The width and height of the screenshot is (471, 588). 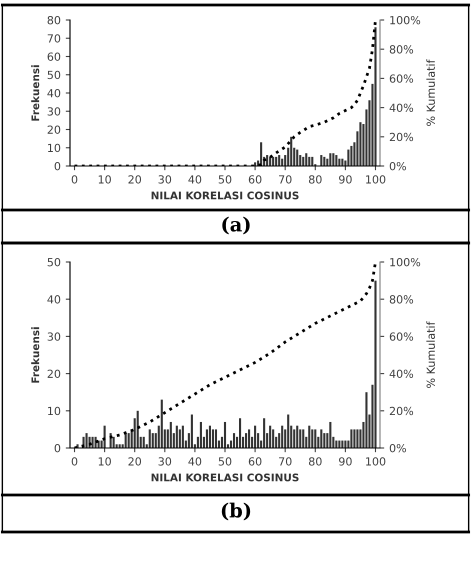 What do you see at coordinates (54, 374) in the screenshot?
I see `y-tick-label: 20` at bounding box center [54, 374].